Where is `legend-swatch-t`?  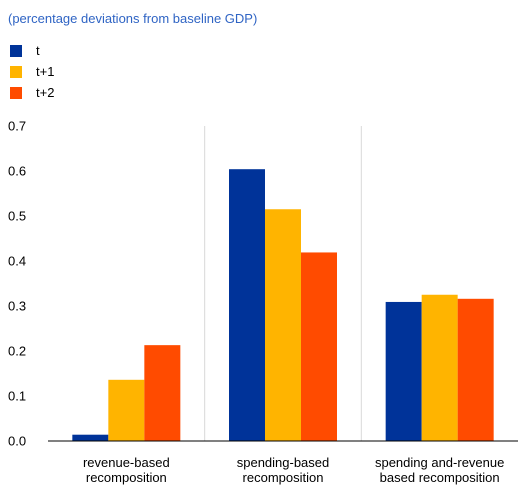 legend-swatch-t is located at coordinates (16, 50).